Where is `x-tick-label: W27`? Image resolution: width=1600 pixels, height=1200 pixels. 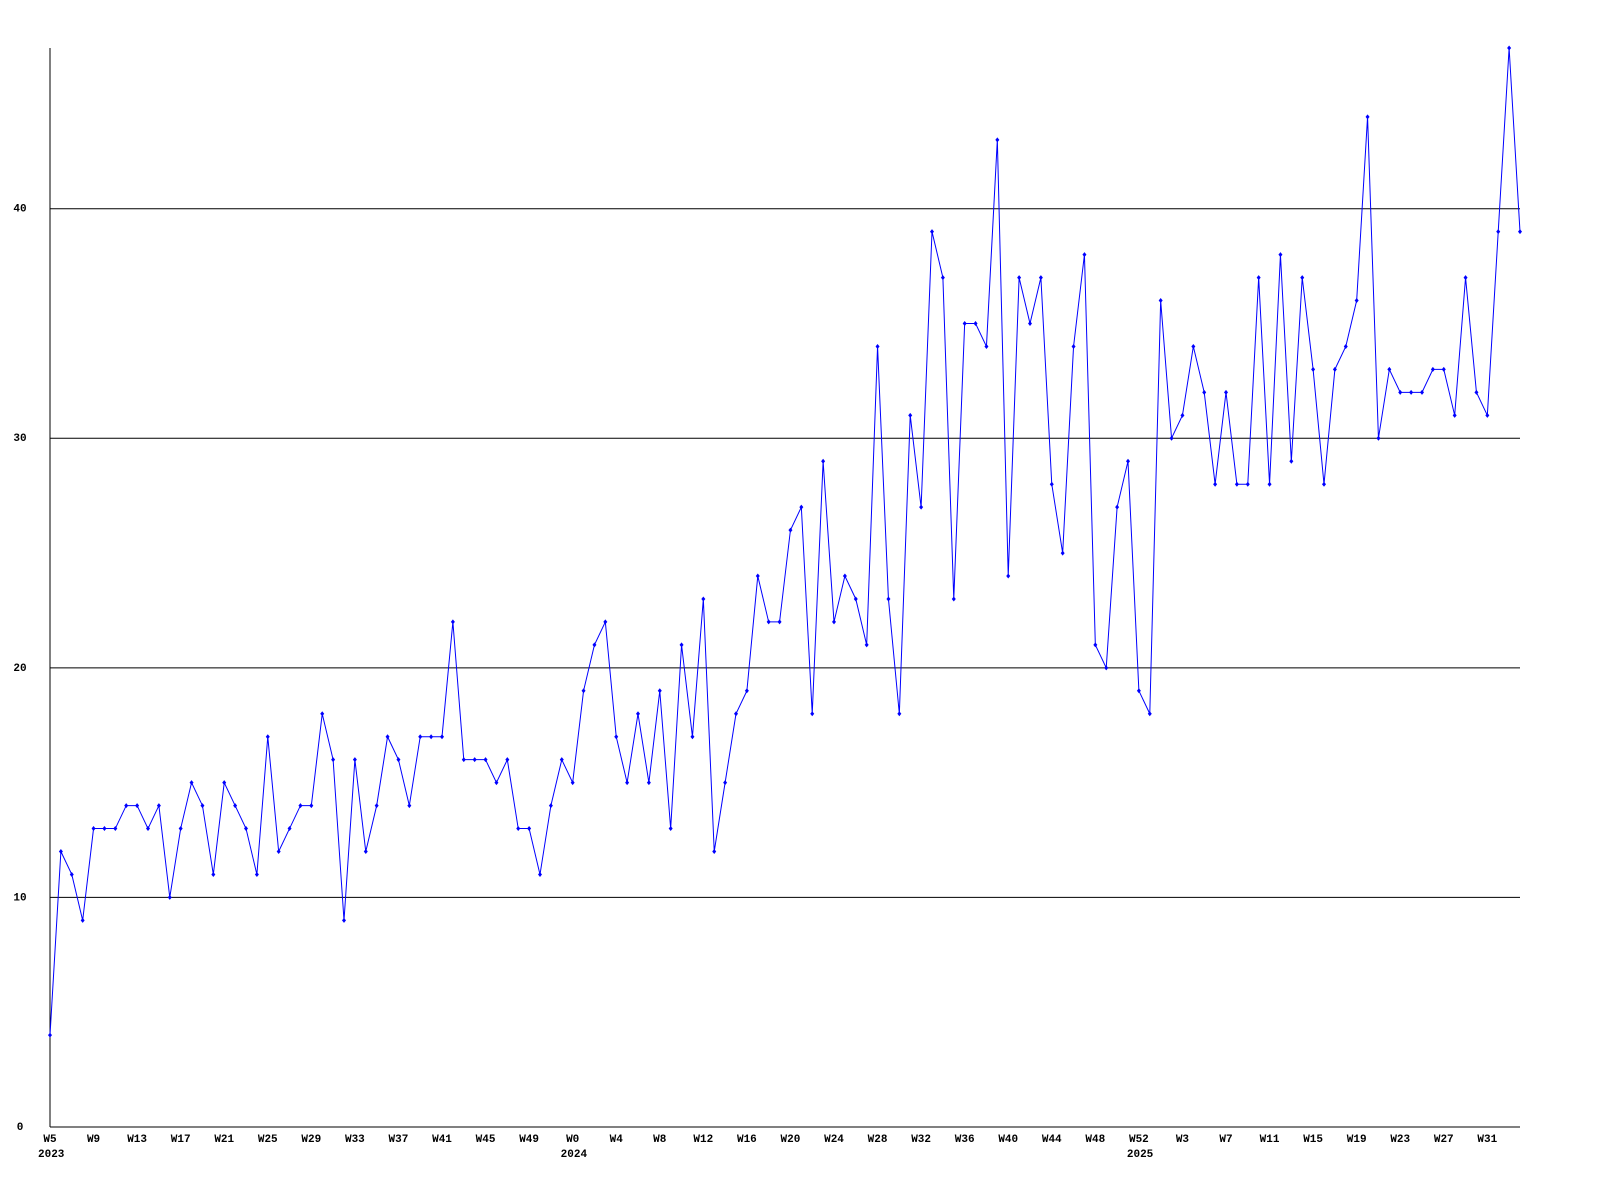
x-tick-label: W27 is located at coordinates (1444, 1140).